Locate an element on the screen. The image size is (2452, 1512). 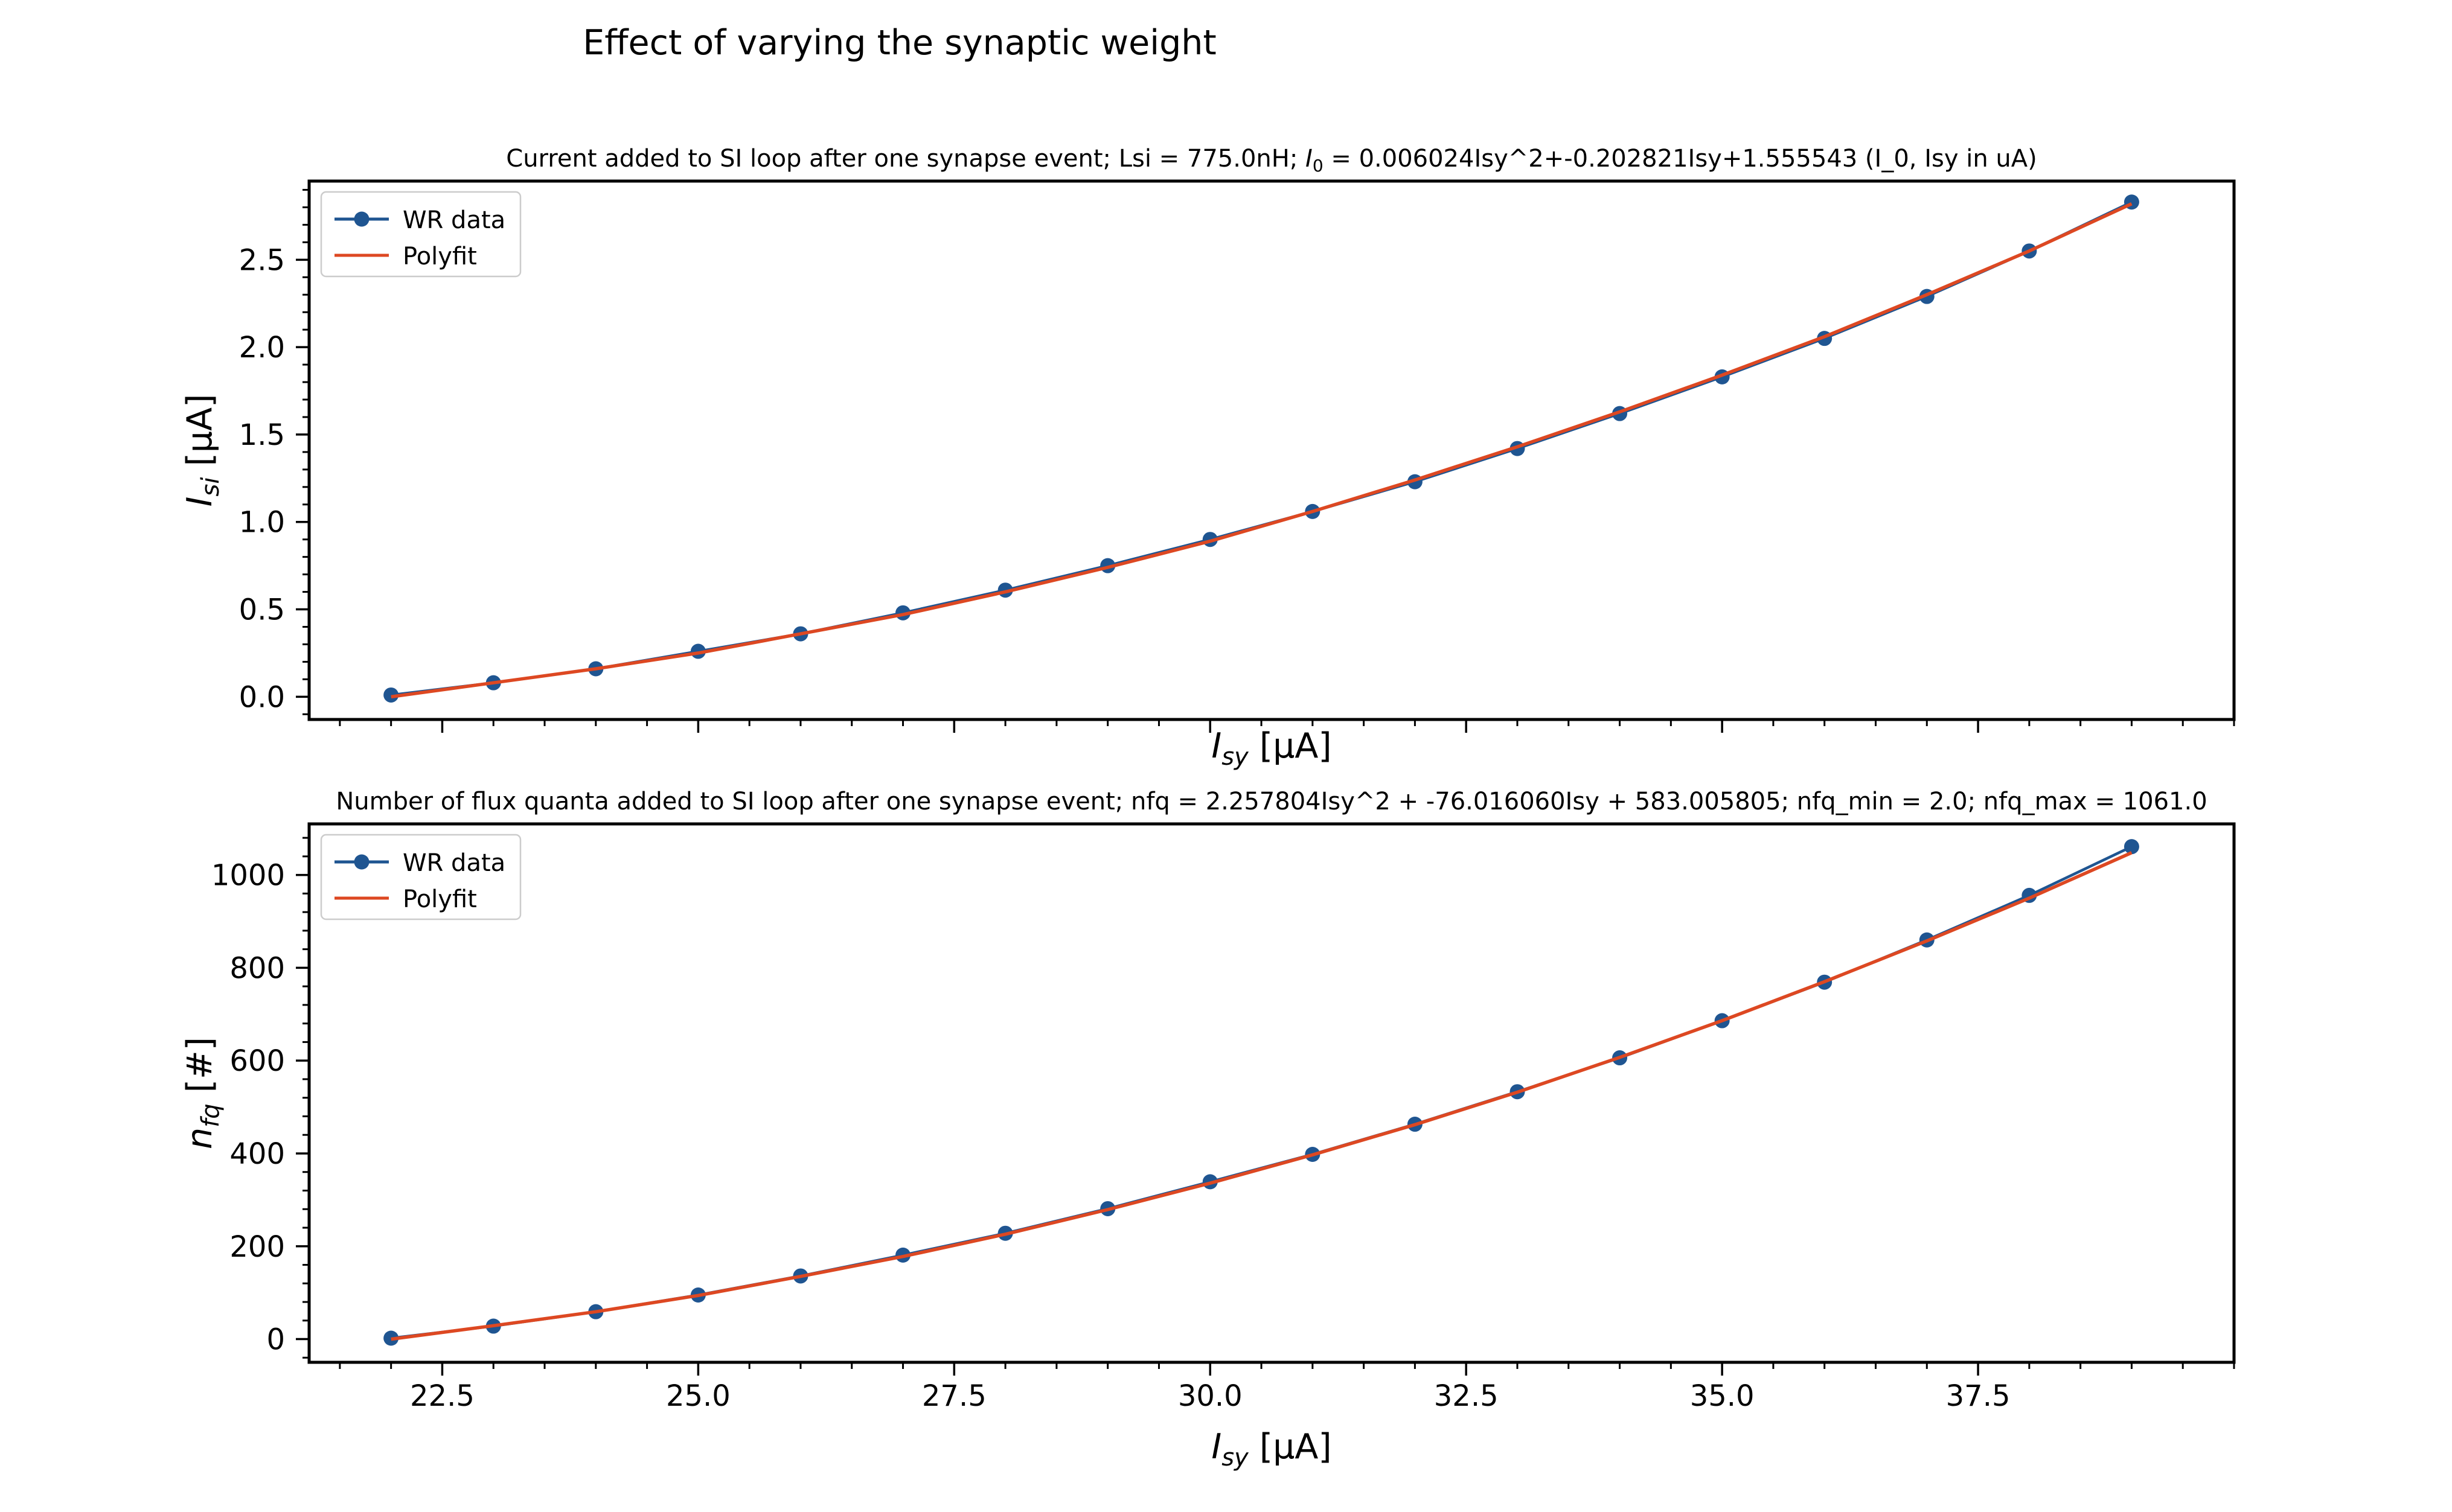
x-tick-label: 25.0 is located at coordinates (698, 1396).